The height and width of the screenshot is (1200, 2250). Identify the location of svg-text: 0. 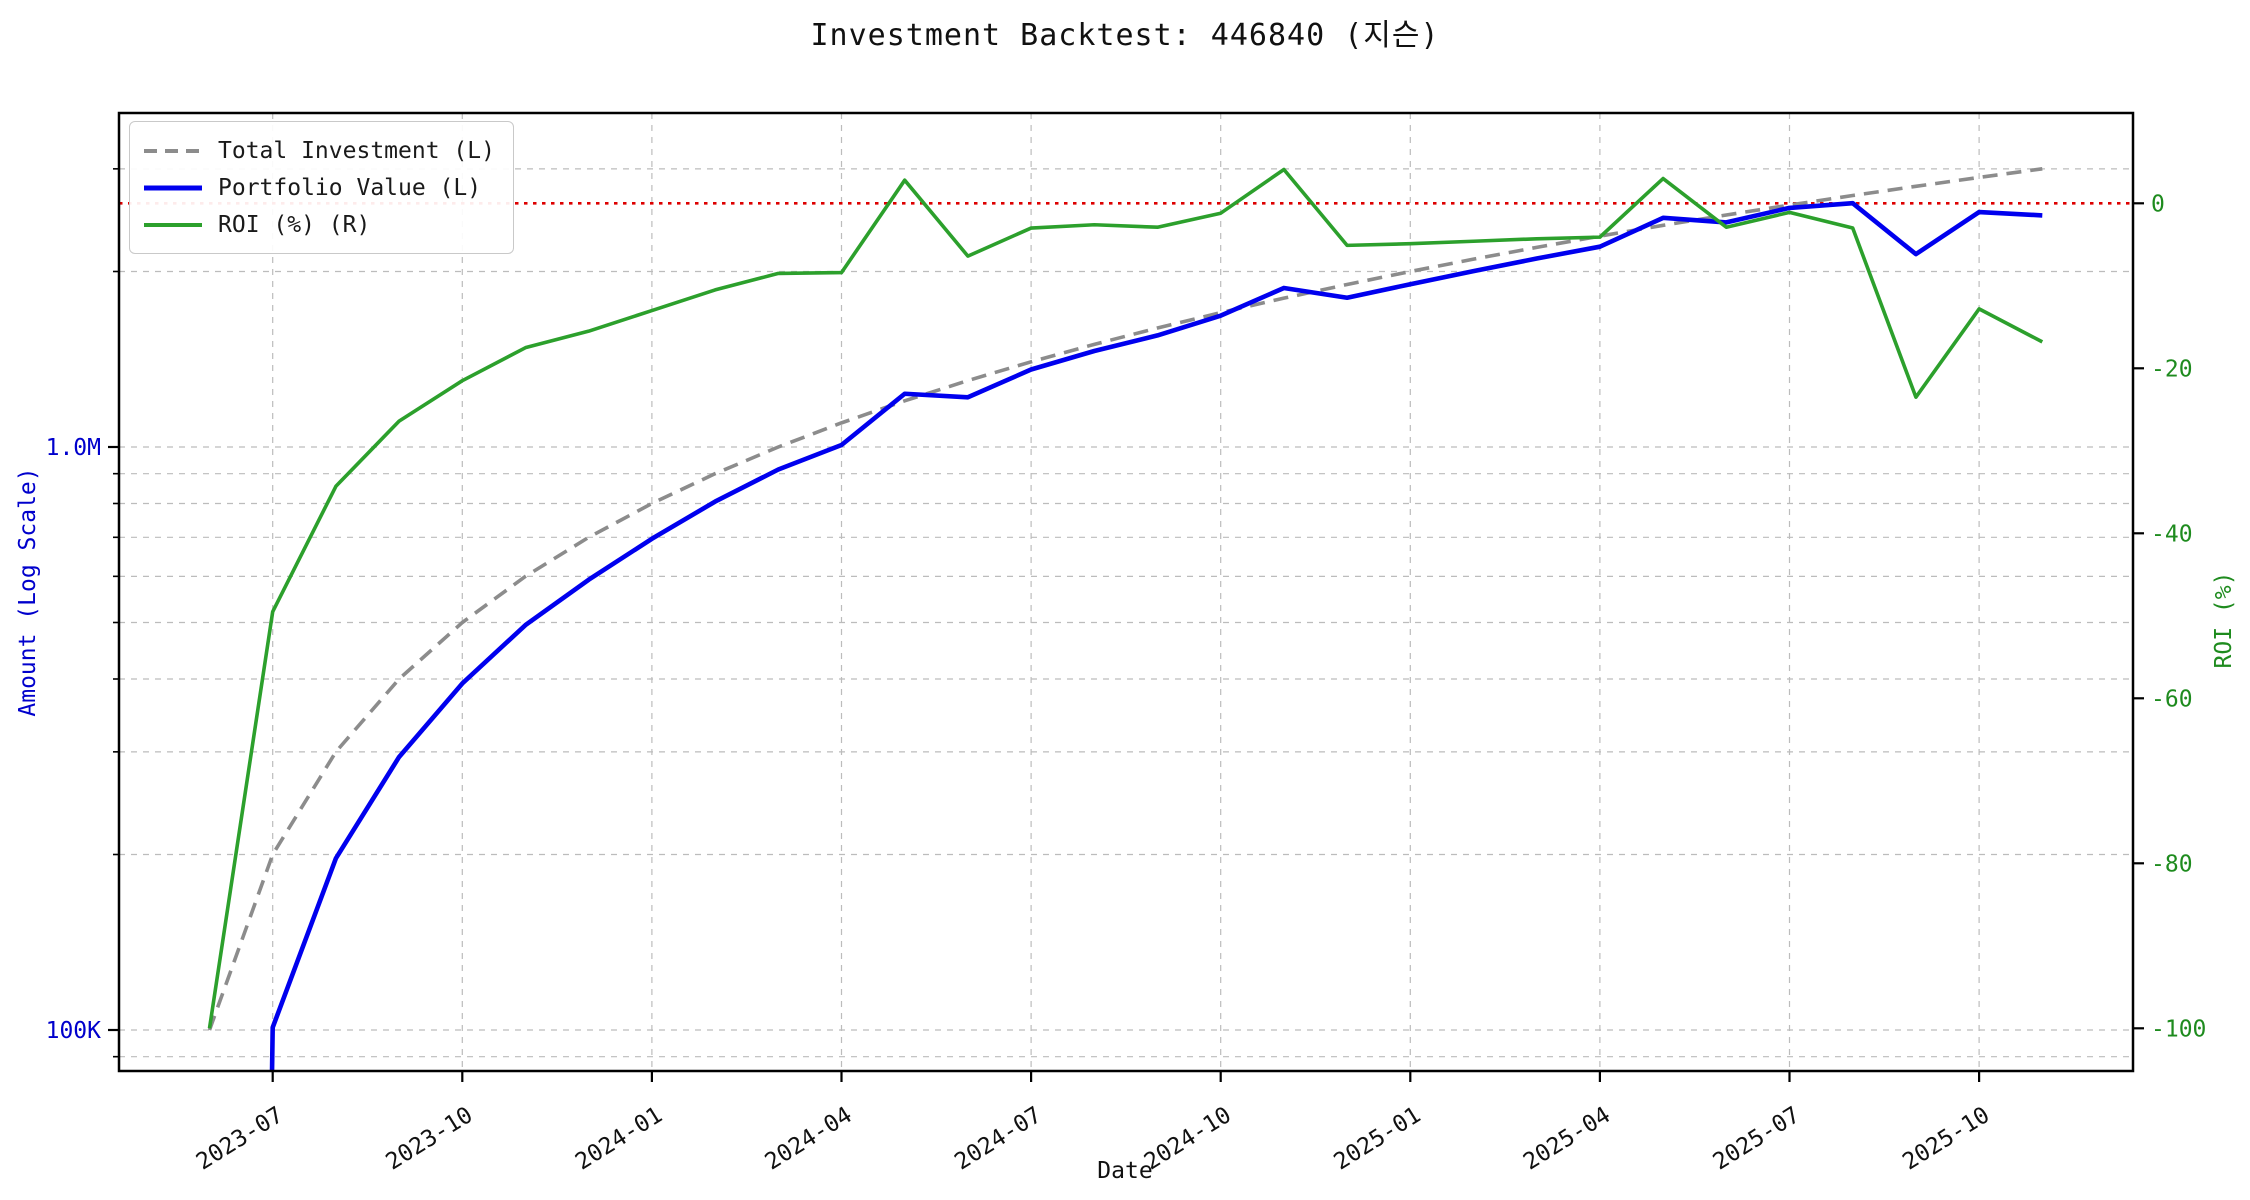
(2158, 204).